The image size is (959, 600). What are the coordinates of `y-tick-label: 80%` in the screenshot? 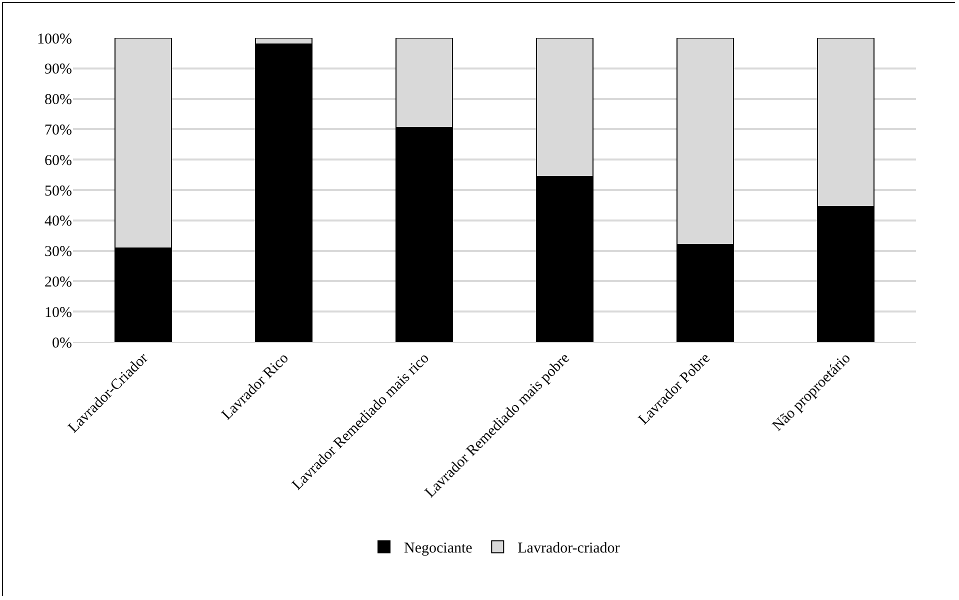 It's located at (58, 100).